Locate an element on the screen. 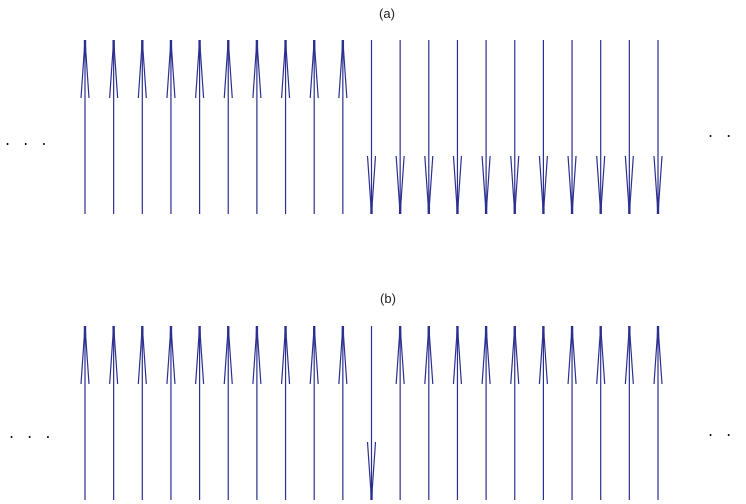 The image size is (746, 504). panel-a-label: (a) is located at coordinates (387, 13).